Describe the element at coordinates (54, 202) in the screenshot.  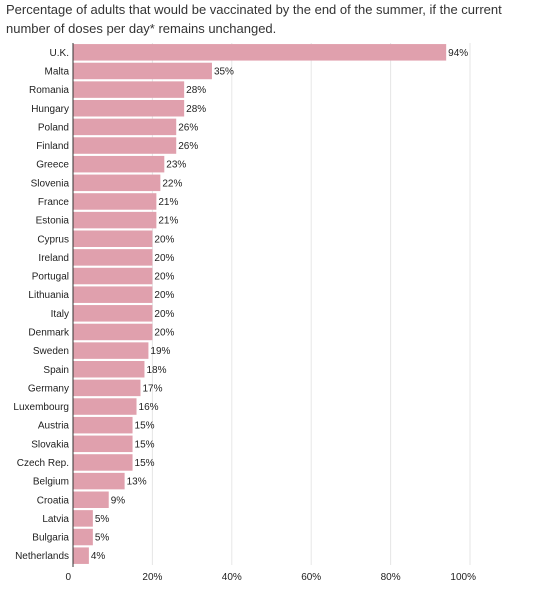
I see `category-label: France` at that location.